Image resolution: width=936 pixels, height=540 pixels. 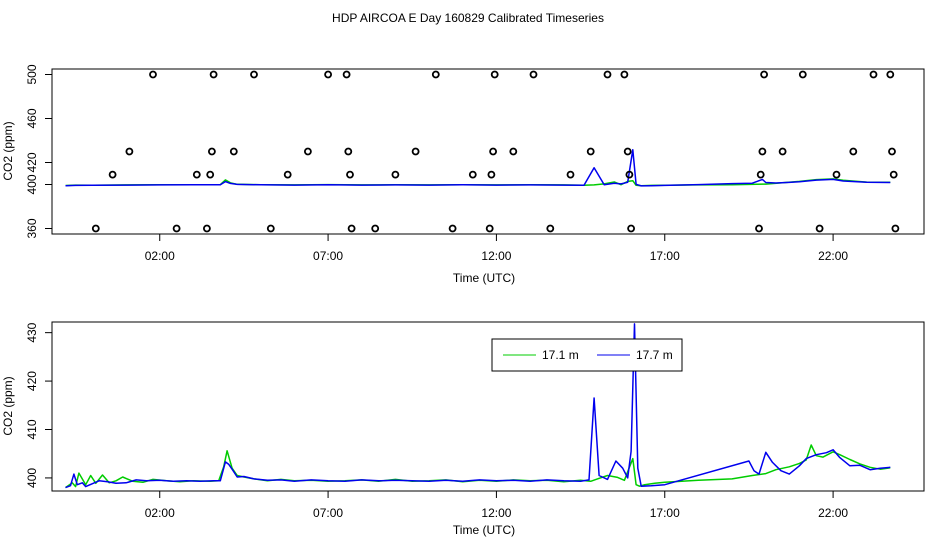 I want to click on series-line-blue, so click(x=478, y=168).